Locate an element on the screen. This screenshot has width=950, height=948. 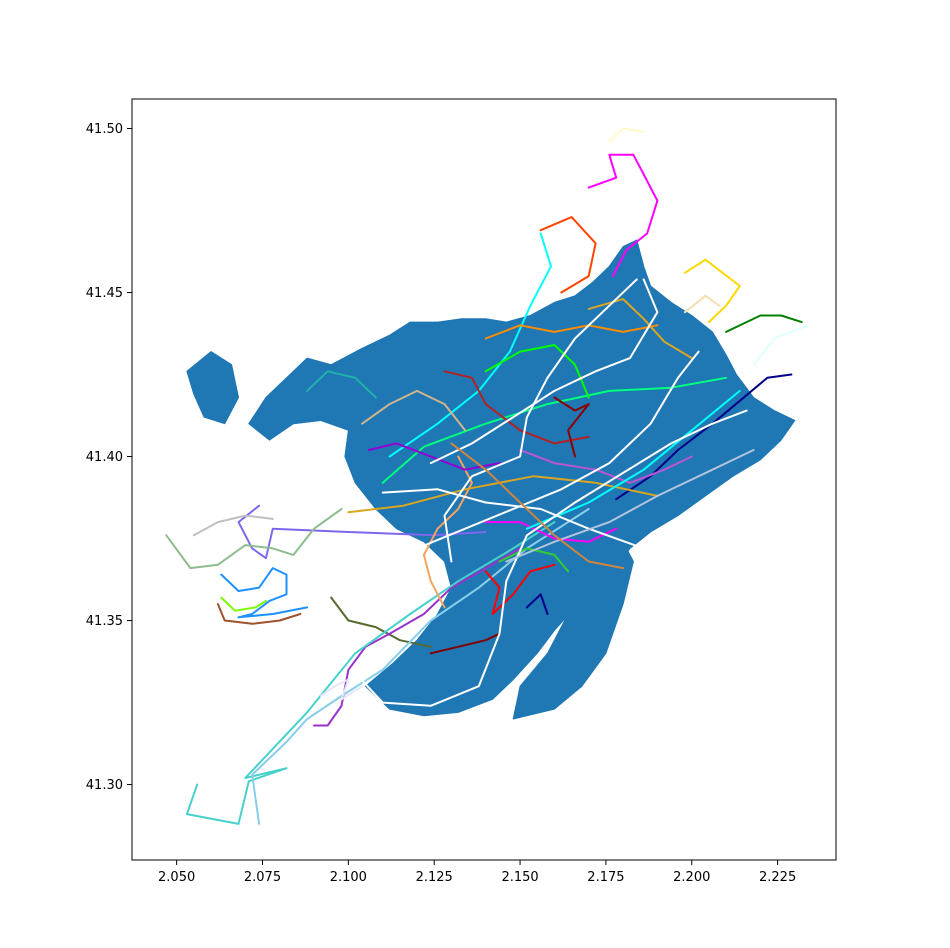
x-tick-label: 2.100 is located at coordinates (348, 877).